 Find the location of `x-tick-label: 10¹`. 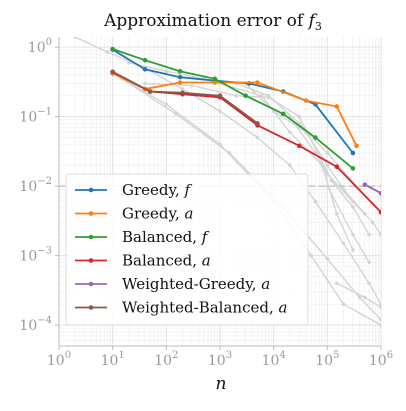

x-tick-label: 10¹ is located at coordinates (113, 359).